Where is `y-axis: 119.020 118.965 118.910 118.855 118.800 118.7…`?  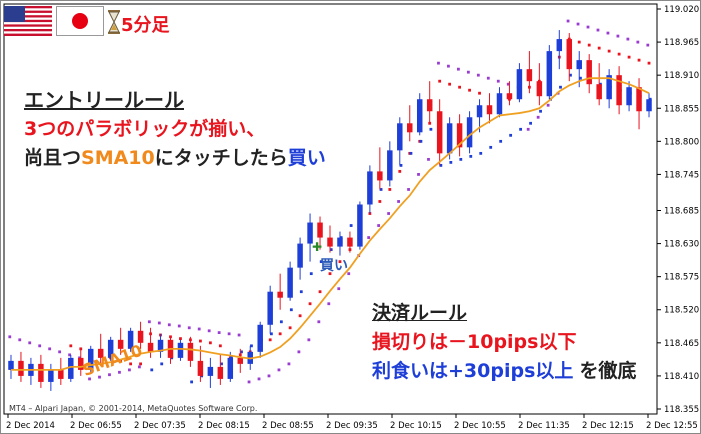 y-axis: 119.020 118.965 118.910 118.855 118.800 118.7… is located at coordinates (678, 210).